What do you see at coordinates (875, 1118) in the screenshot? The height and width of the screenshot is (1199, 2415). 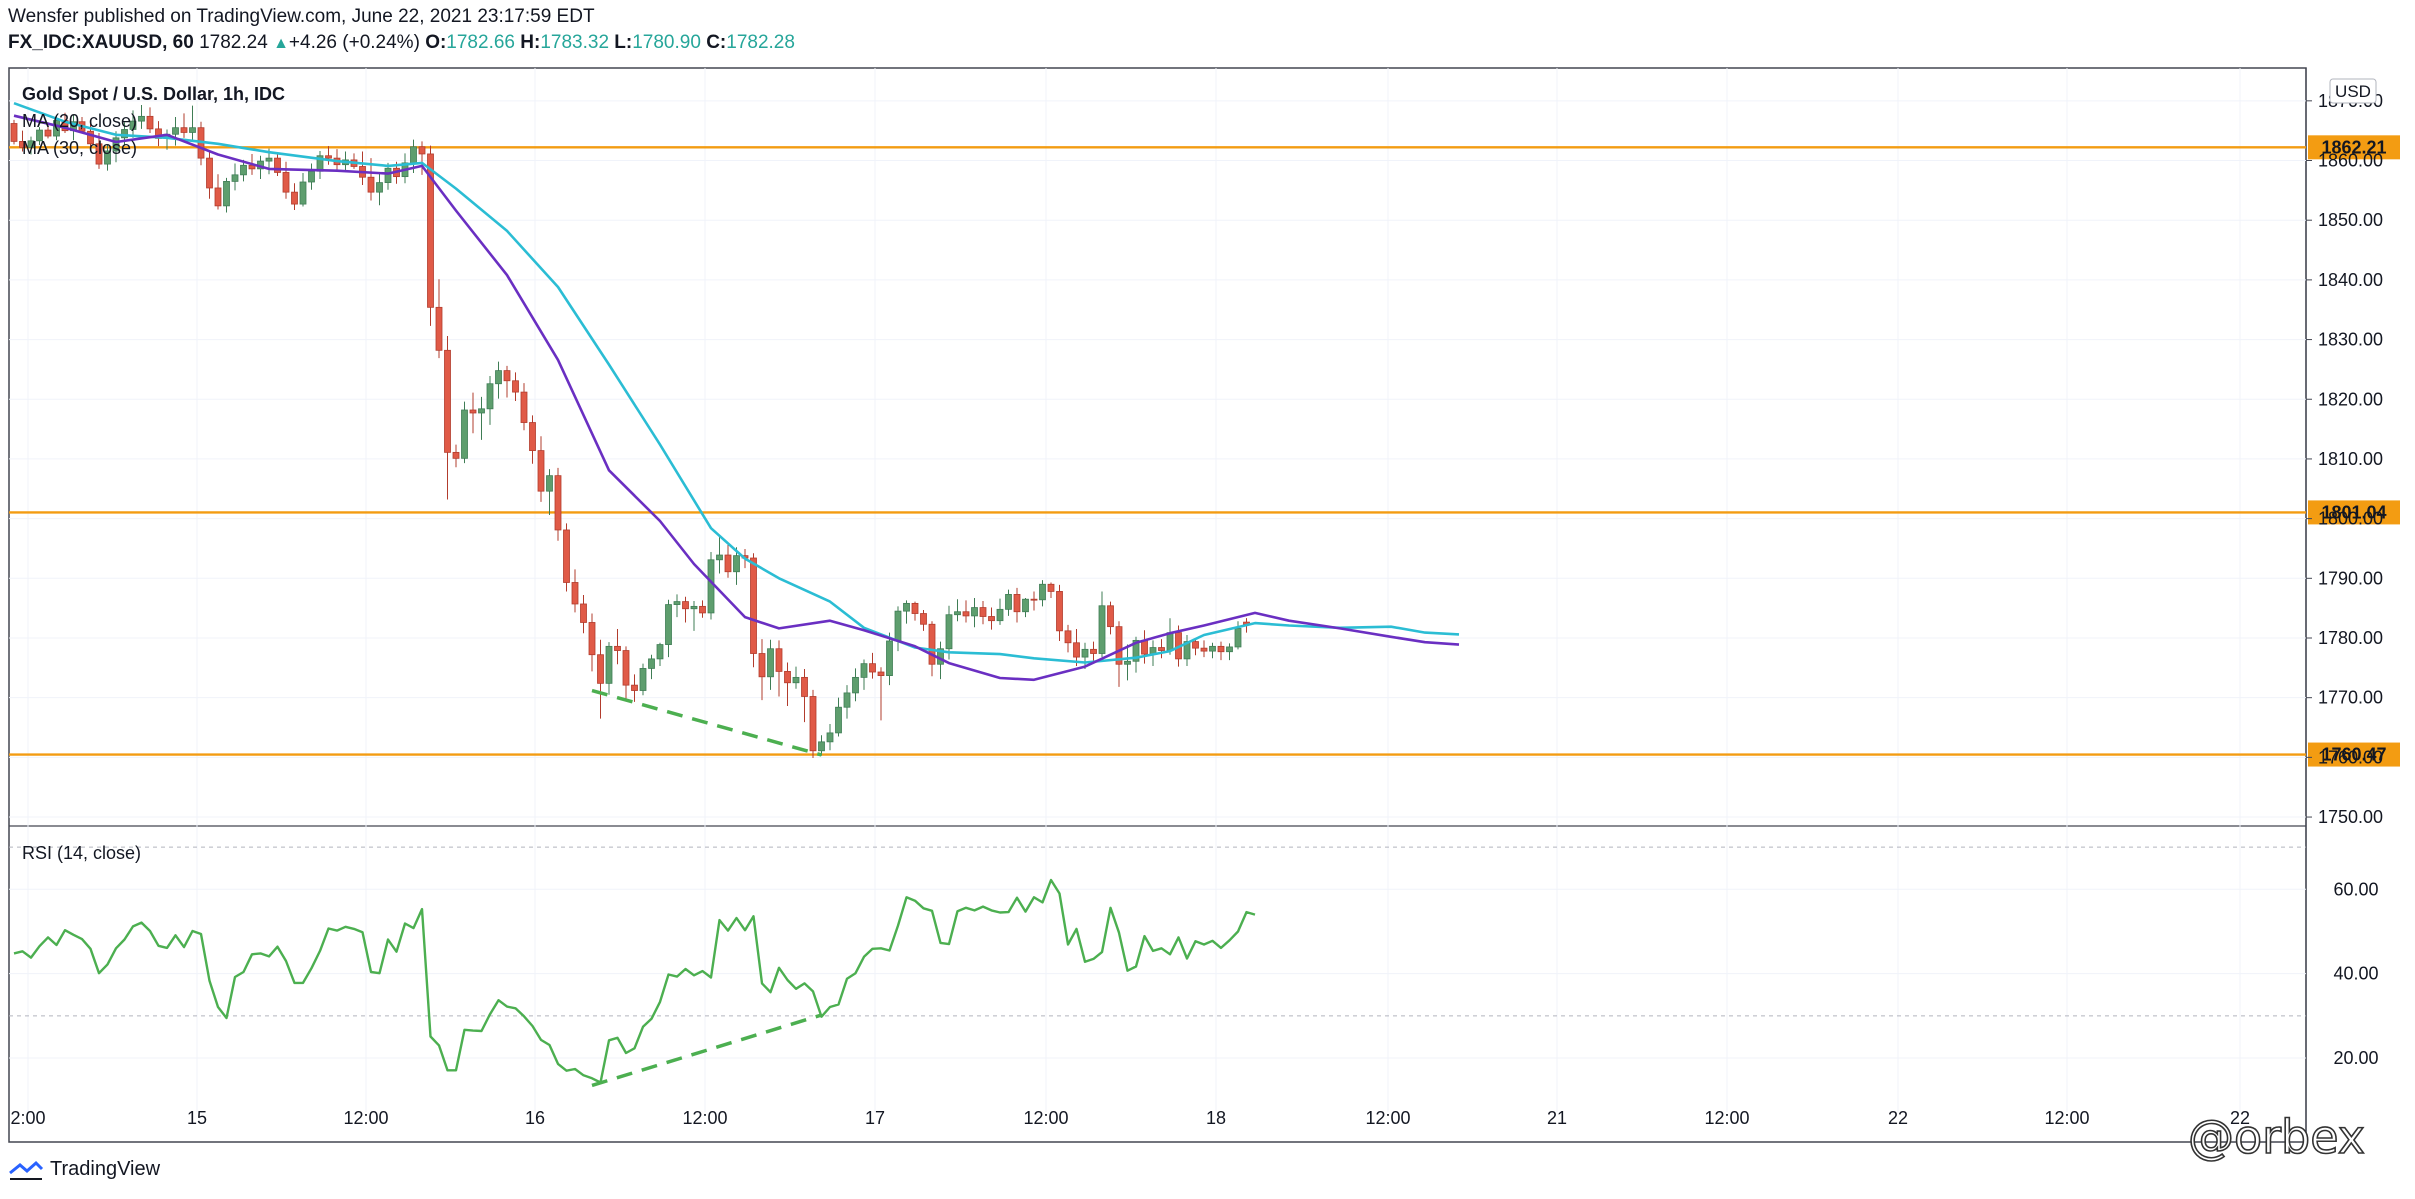 I see `time-tick-label: 17` at bounding box center [875, 1118].